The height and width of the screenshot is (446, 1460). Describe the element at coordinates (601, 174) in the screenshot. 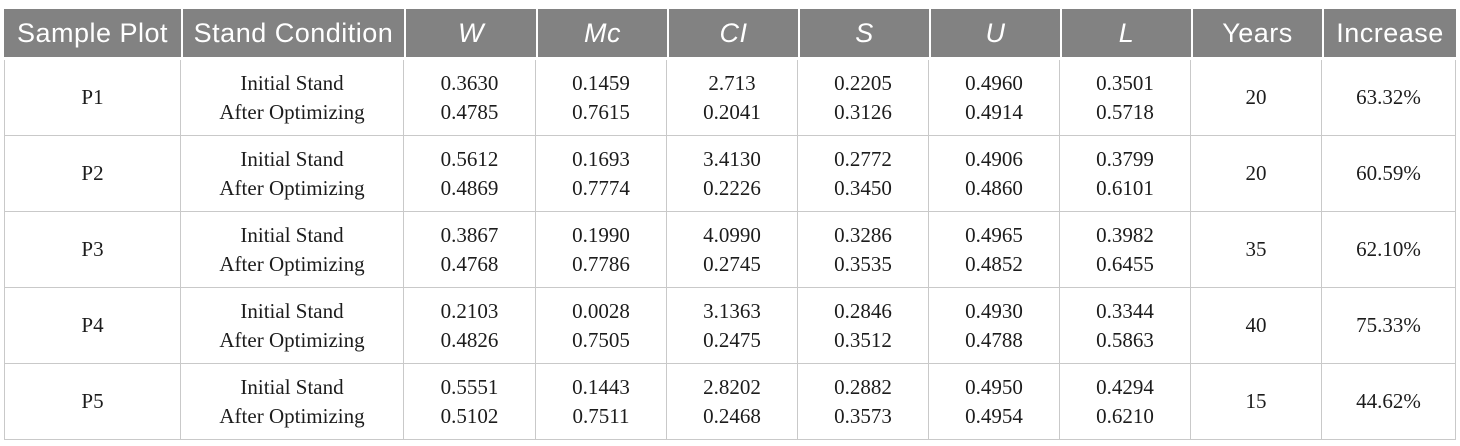

I see `mc-value-cell: 0.1693 0.7774` at that location.